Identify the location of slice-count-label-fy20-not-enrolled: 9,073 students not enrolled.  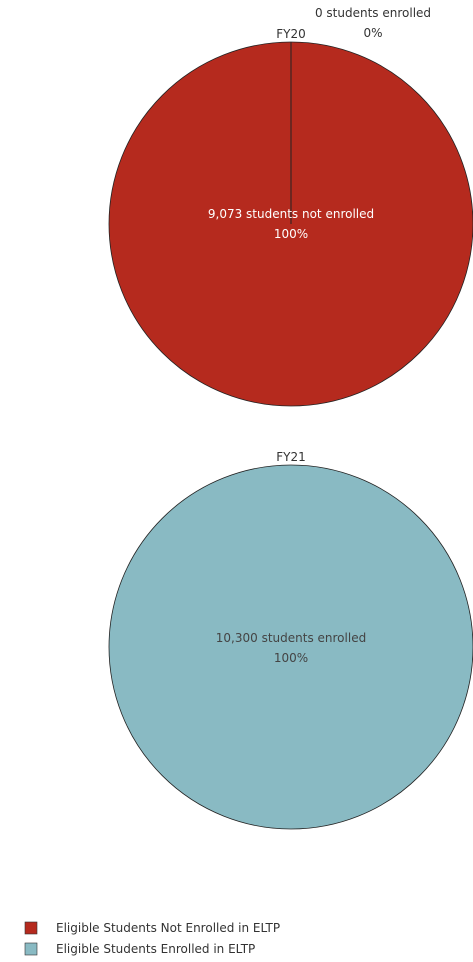
(291, 214).